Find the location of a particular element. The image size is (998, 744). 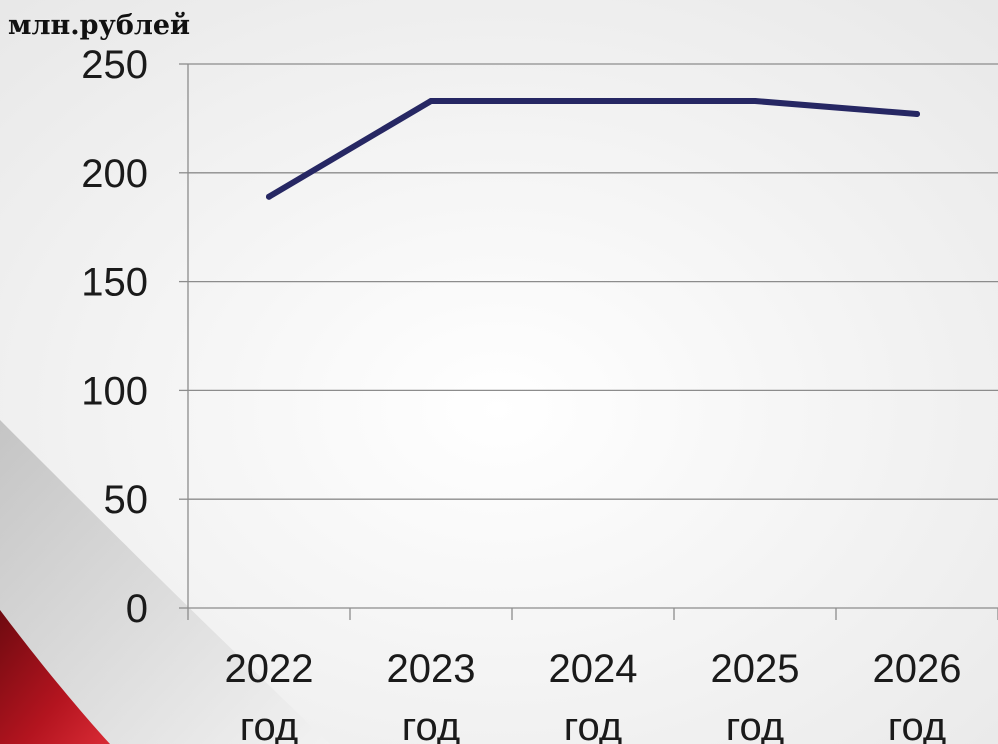

x-tick-label-1-line-1: год is located at coordinates (431, 724).